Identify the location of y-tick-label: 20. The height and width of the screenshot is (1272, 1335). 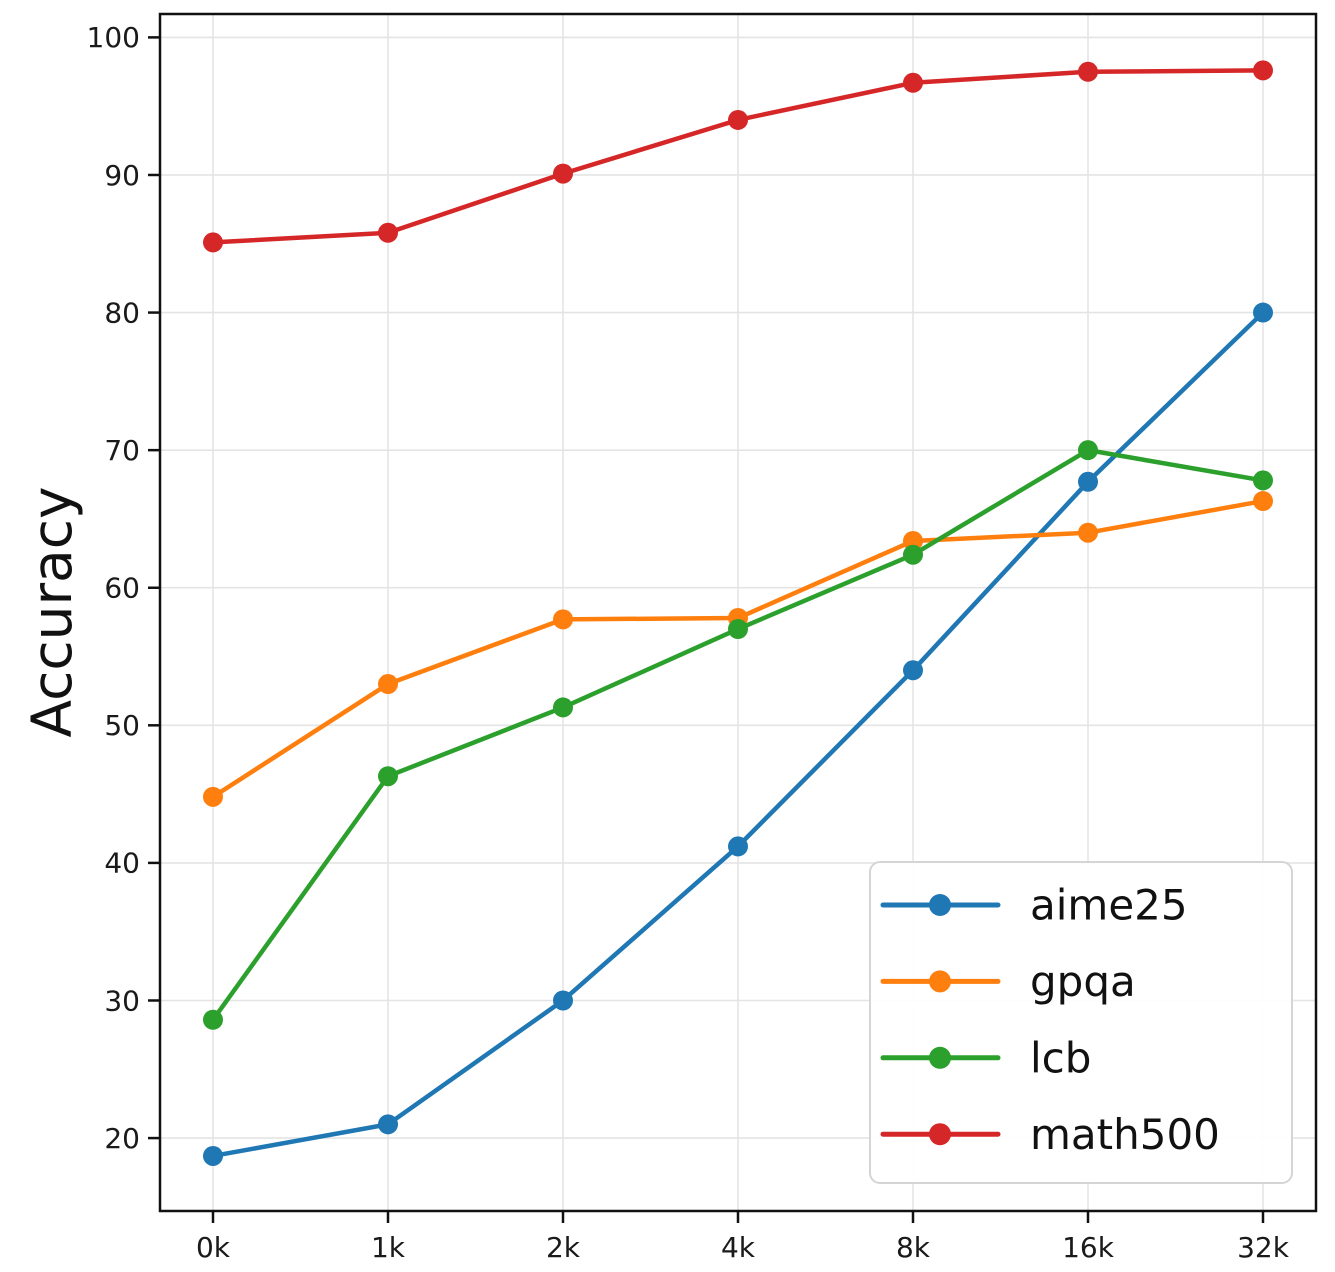
(122, 1138).